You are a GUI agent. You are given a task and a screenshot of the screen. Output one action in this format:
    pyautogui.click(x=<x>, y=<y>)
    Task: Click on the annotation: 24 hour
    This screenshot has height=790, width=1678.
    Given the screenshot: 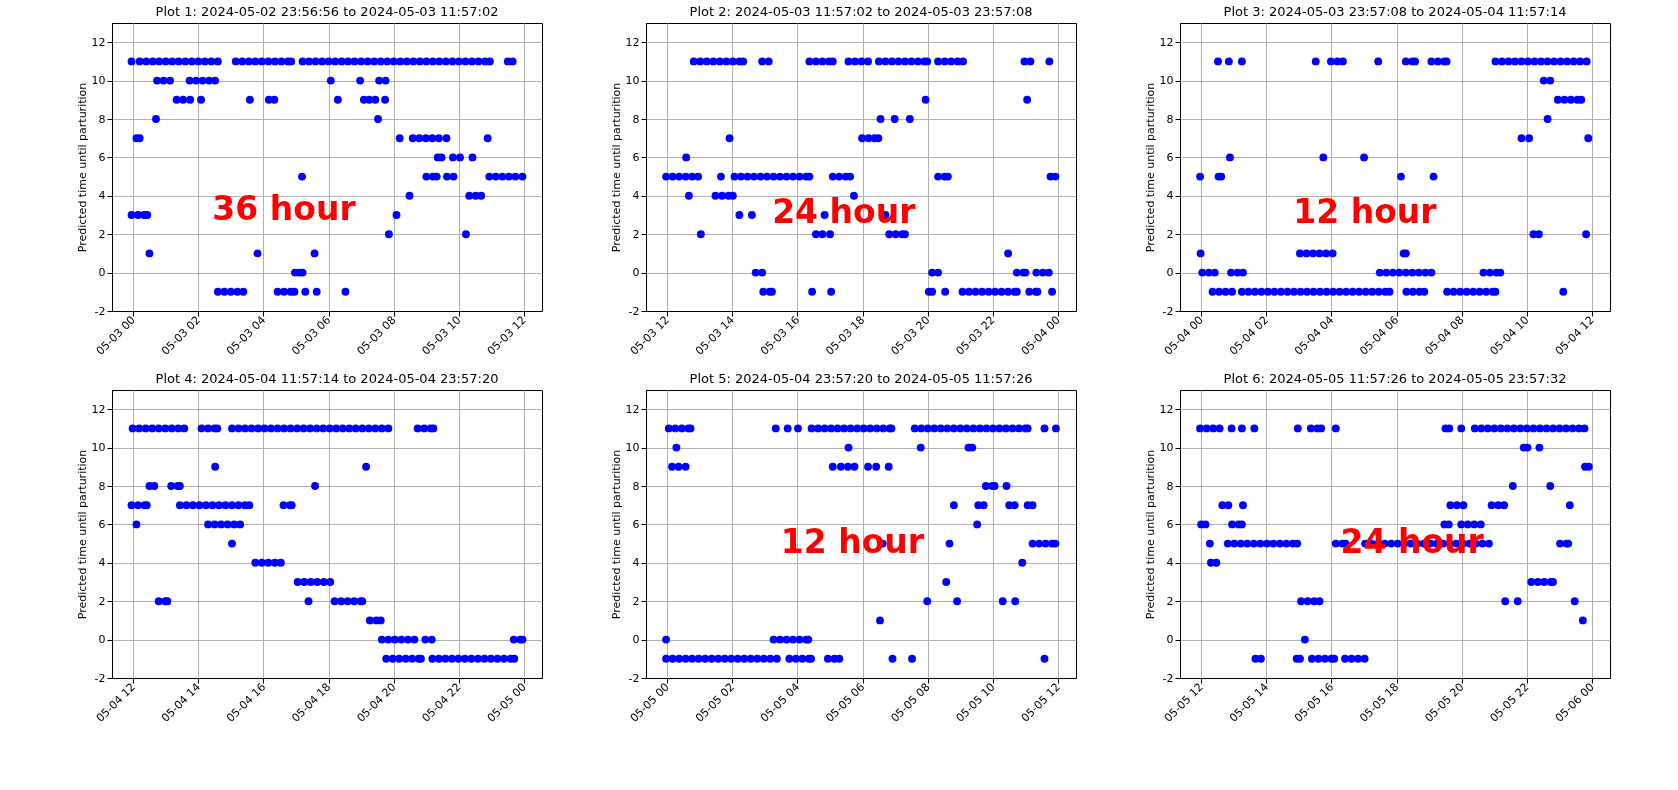 What is the action you would take?
    pyautogui.click(x=844, y=212)
    